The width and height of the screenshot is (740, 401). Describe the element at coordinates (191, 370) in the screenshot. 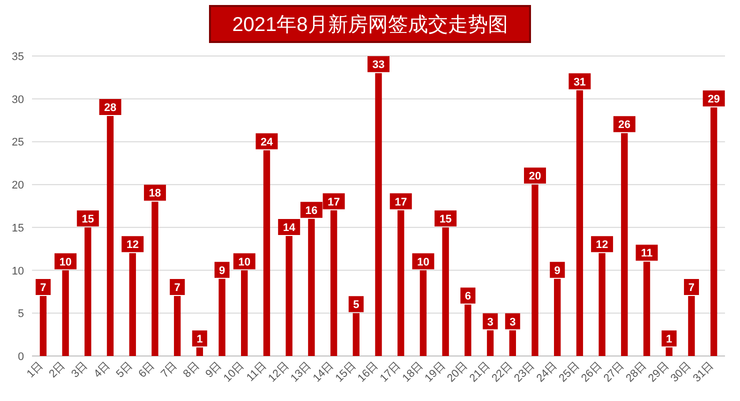

I see `x-tick-label: 8日` at that location.